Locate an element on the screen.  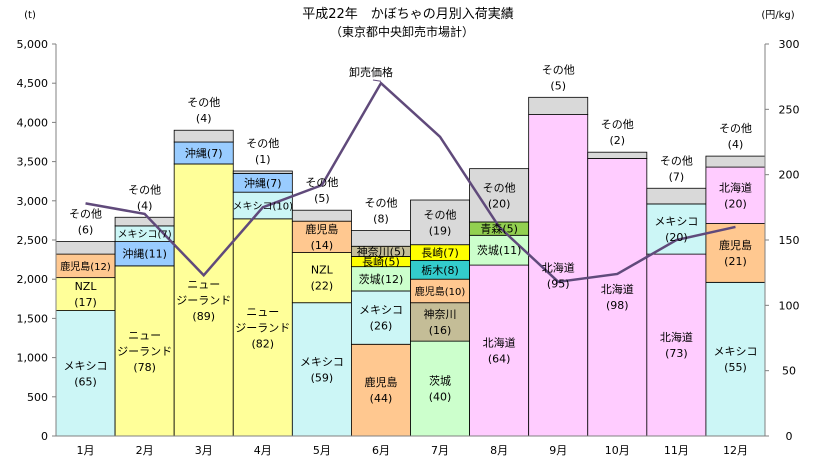
segment-label: その他 is located at coordinates (499, 187).